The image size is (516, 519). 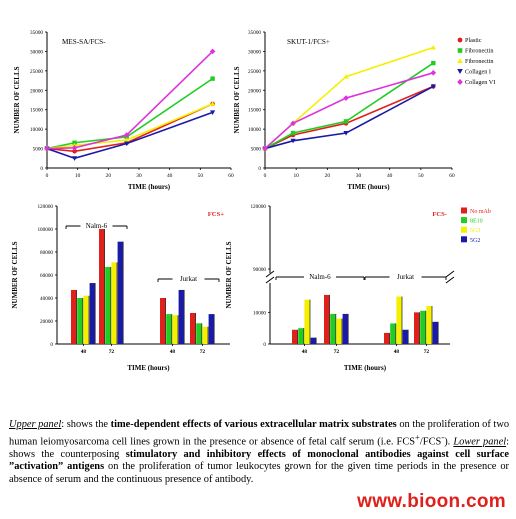 What do you see at coordinates (473, 40) in the screenshot?
I see `legend-label: Plastic` at bounding box center [473, 40].